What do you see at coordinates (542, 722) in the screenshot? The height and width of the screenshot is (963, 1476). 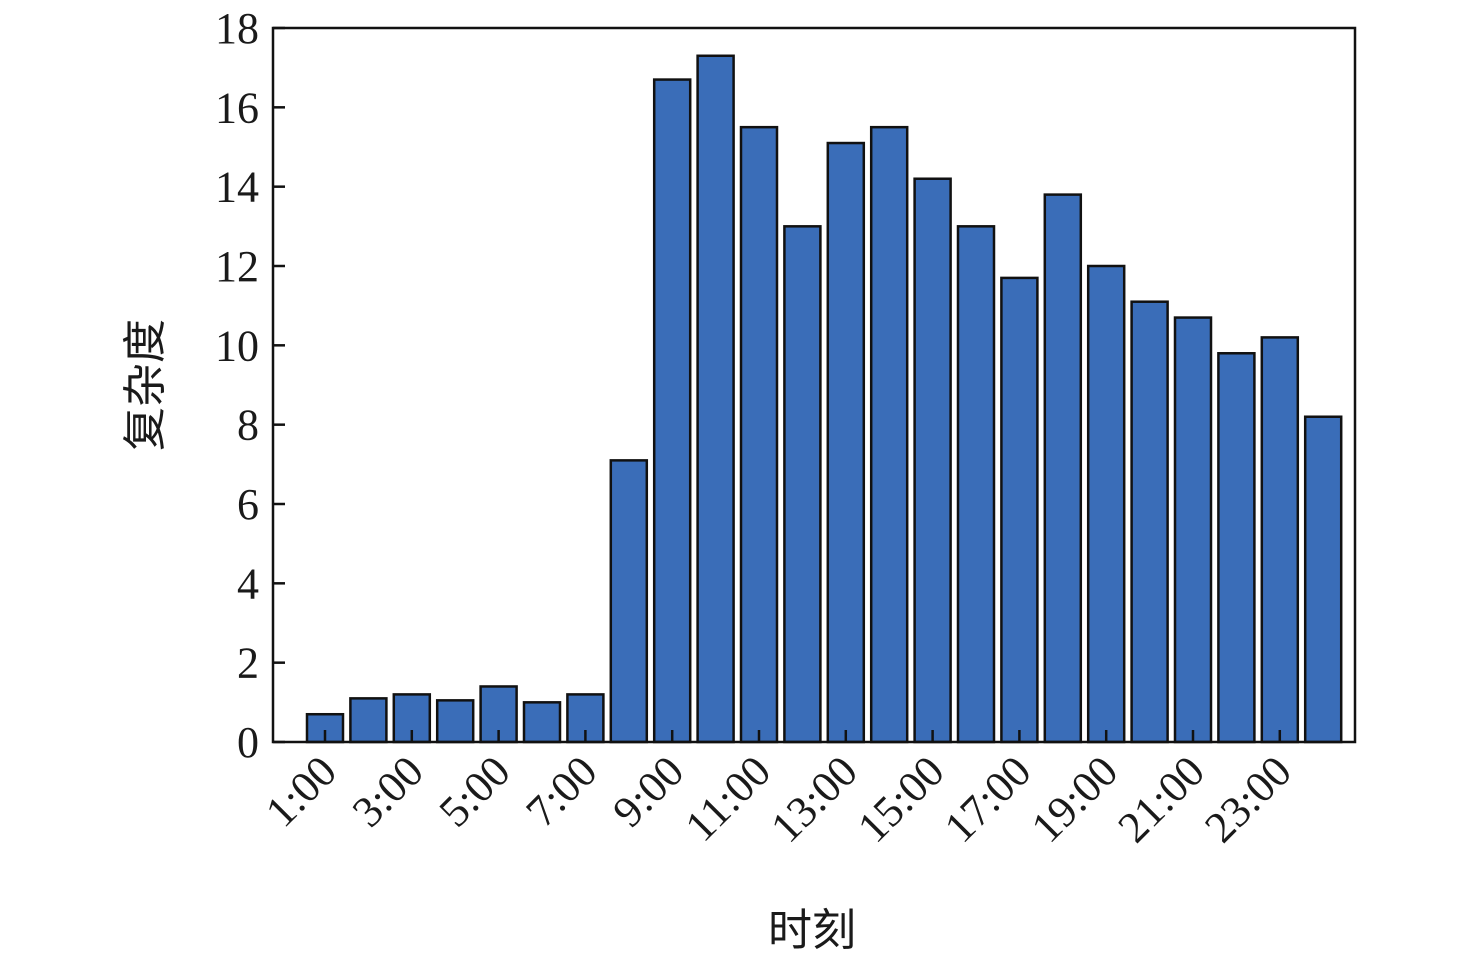 I see `bar-6:00` at bounding box center [542, 722].